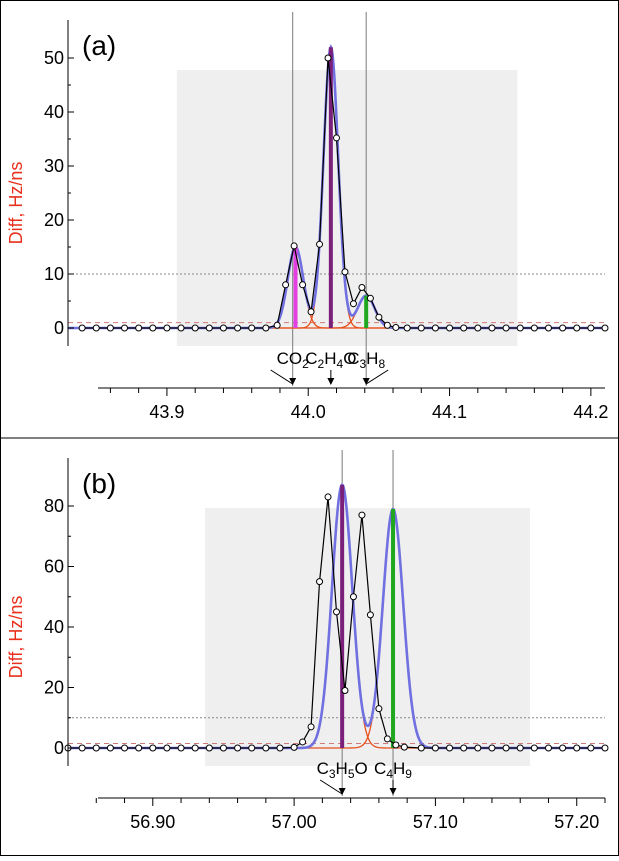  Describe the element at coordinates (16, 637) in the screenshot. I see `y-axis-label: Diff, Hz/ns` at that location.